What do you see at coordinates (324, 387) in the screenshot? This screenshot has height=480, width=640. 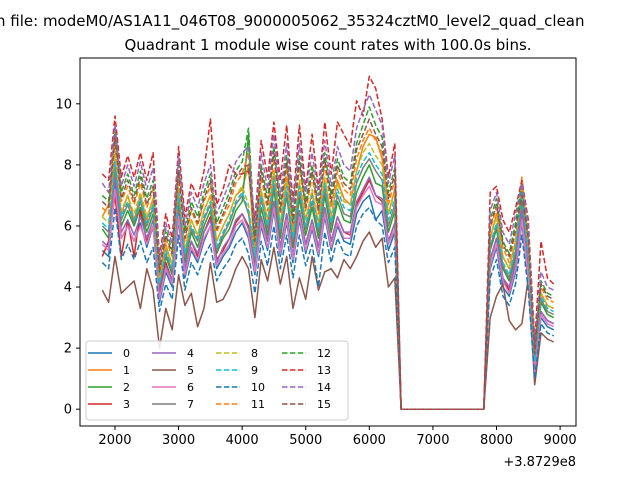 I see `legend-label-14: 14` at bounding box center [324, 387].